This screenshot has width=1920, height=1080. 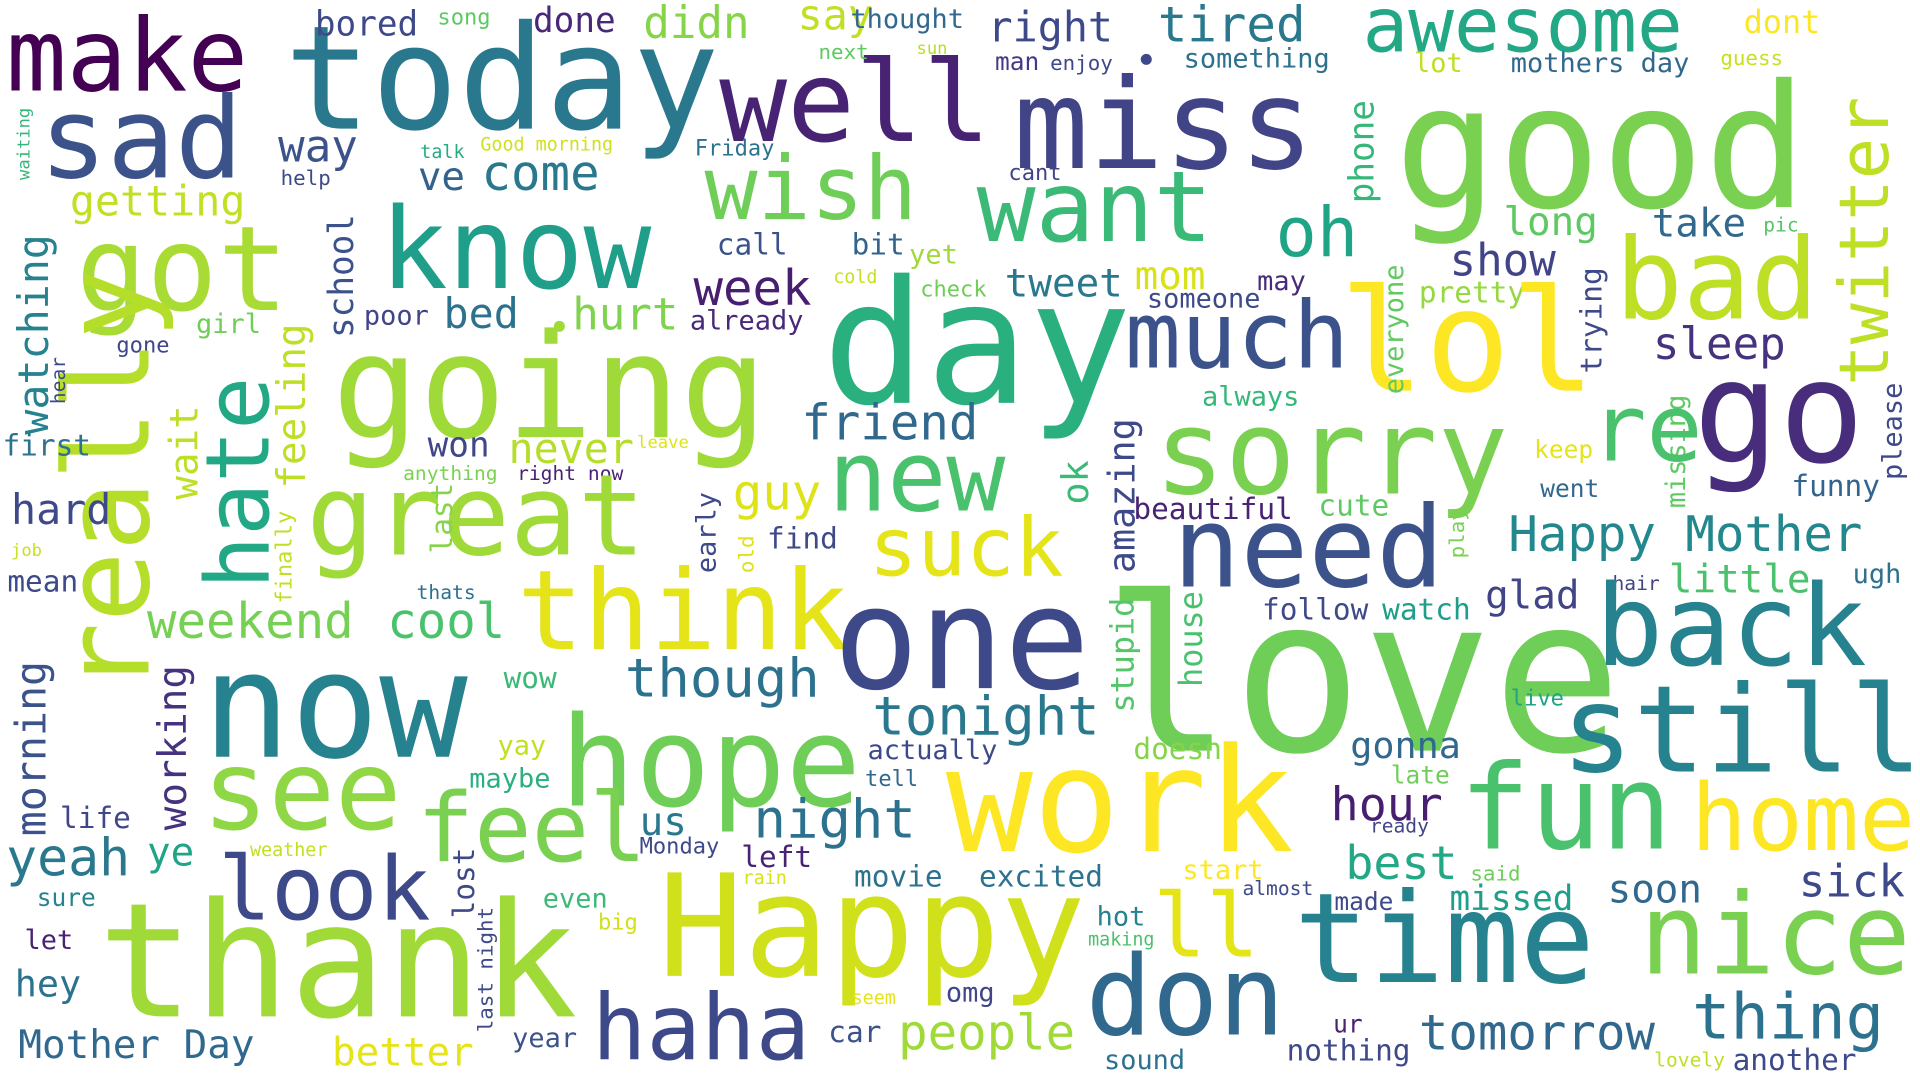 I want to click on word: ok, so click(x=1076, y=482).